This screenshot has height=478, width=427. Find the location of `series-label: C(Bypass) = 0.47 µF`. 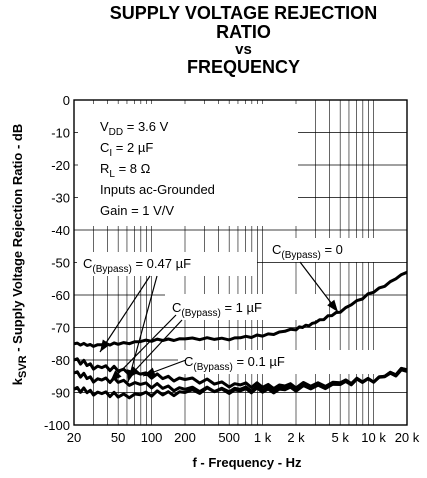

series-label: C(Bypass) = 0.47 µF is located at coordinates (137, 265).